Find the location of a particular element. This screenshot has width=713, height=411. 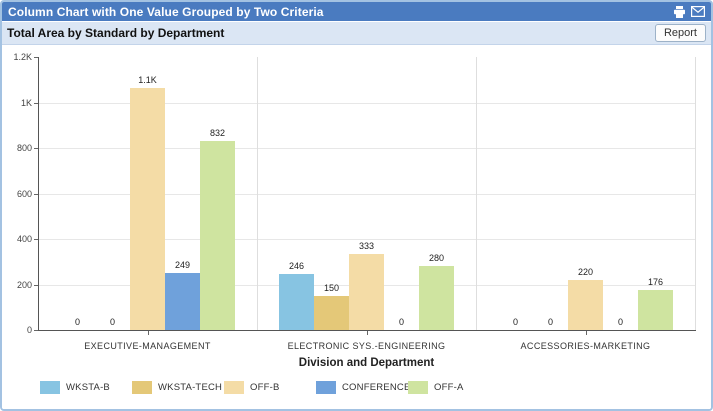

x-axis-title: Division and Department is located at coordinates (366, 363).